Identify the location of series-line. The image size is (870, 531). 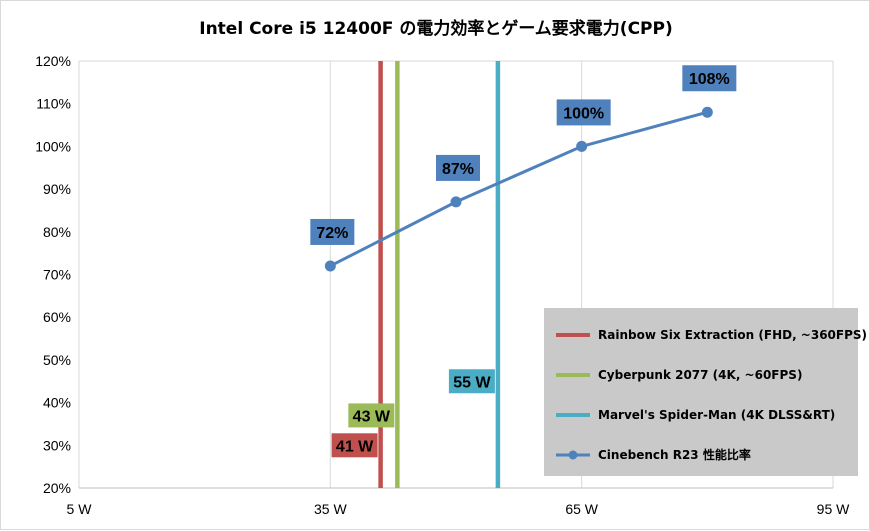
(518, 189).